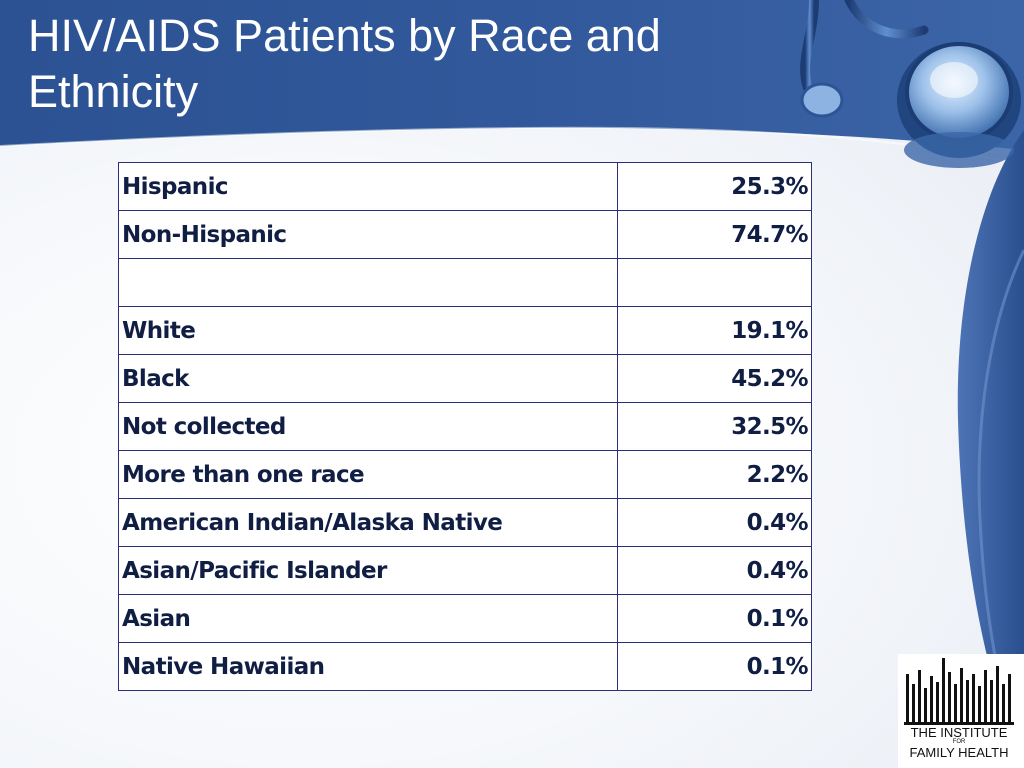  Describe the element at coordinates (714, 426) in the screenshot. I see `row-value: 32.5%` at that location.